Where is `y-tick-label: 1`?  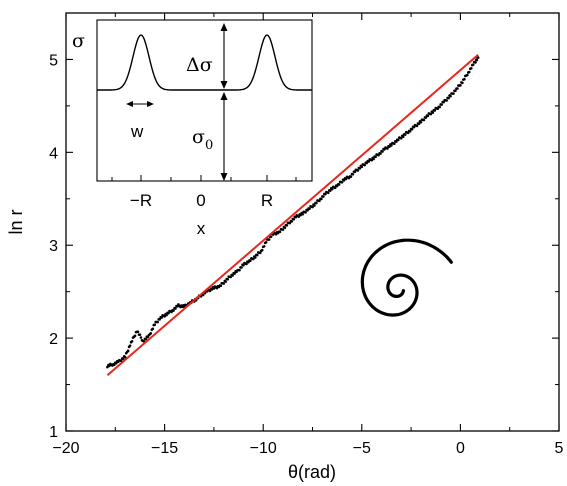
y-tick-label: 1 is located at coordinates (53, 432).